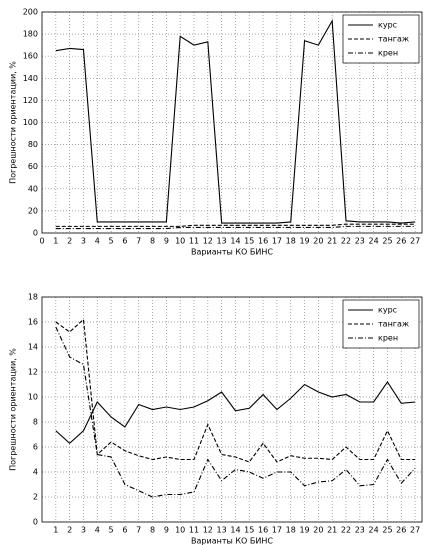 The image size is (429, 545). Describe the element at coordinates (35, 472) in the screenshot. I see `y-tick-label: 4` at that location.